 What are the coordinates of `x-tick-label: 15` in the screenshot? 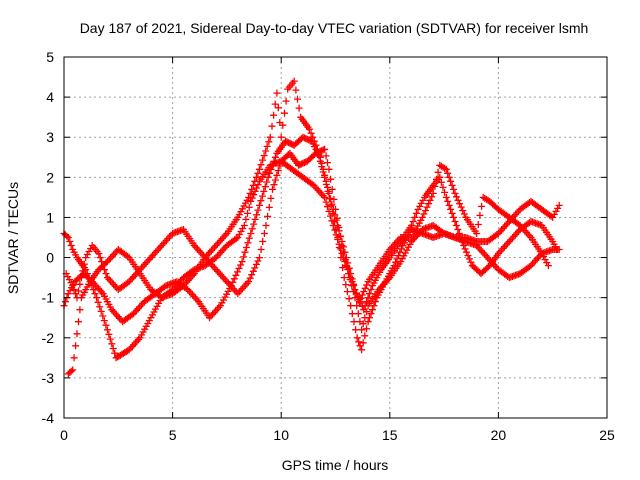 It's located at (390, 435).